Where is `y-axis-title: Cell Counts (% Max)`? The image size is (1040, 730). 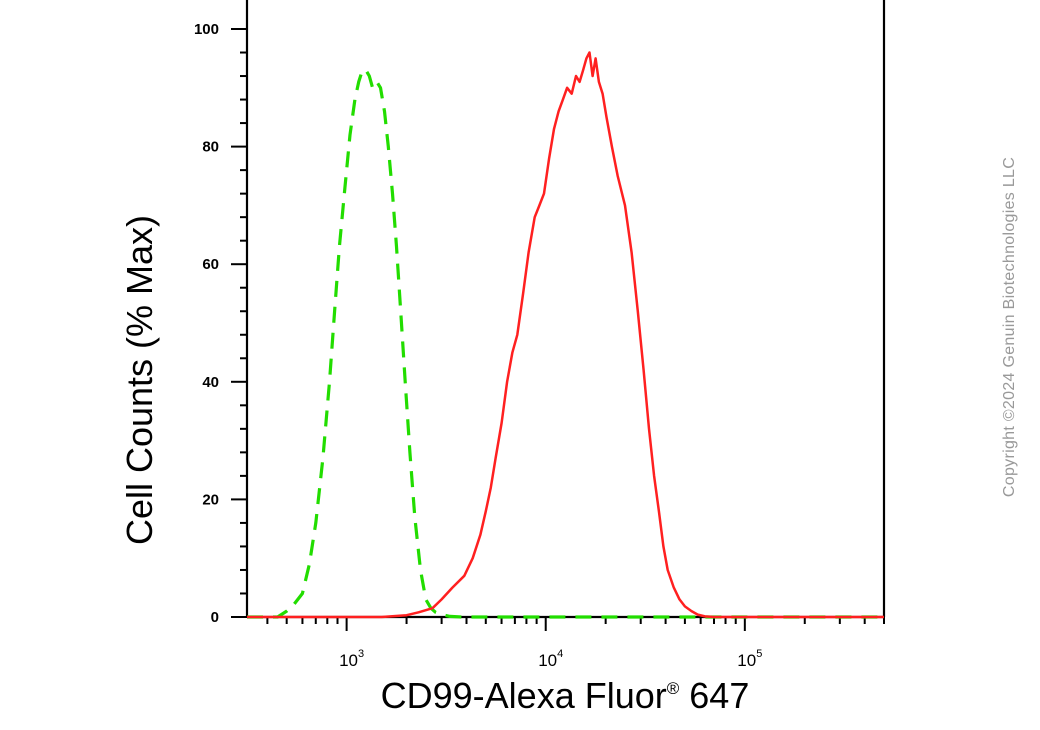
y-axis-title: Cell Counts (% Max) is located at coordinates (139, 380).